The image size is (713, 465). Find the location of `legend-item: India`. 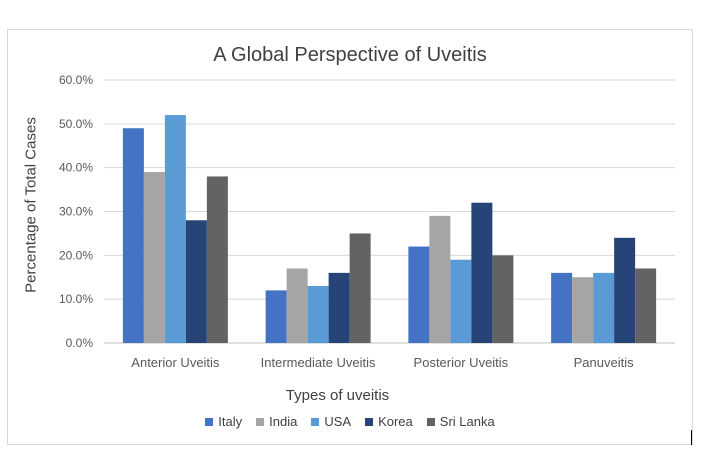

legend-item: India is located at coordinates (276, 421).